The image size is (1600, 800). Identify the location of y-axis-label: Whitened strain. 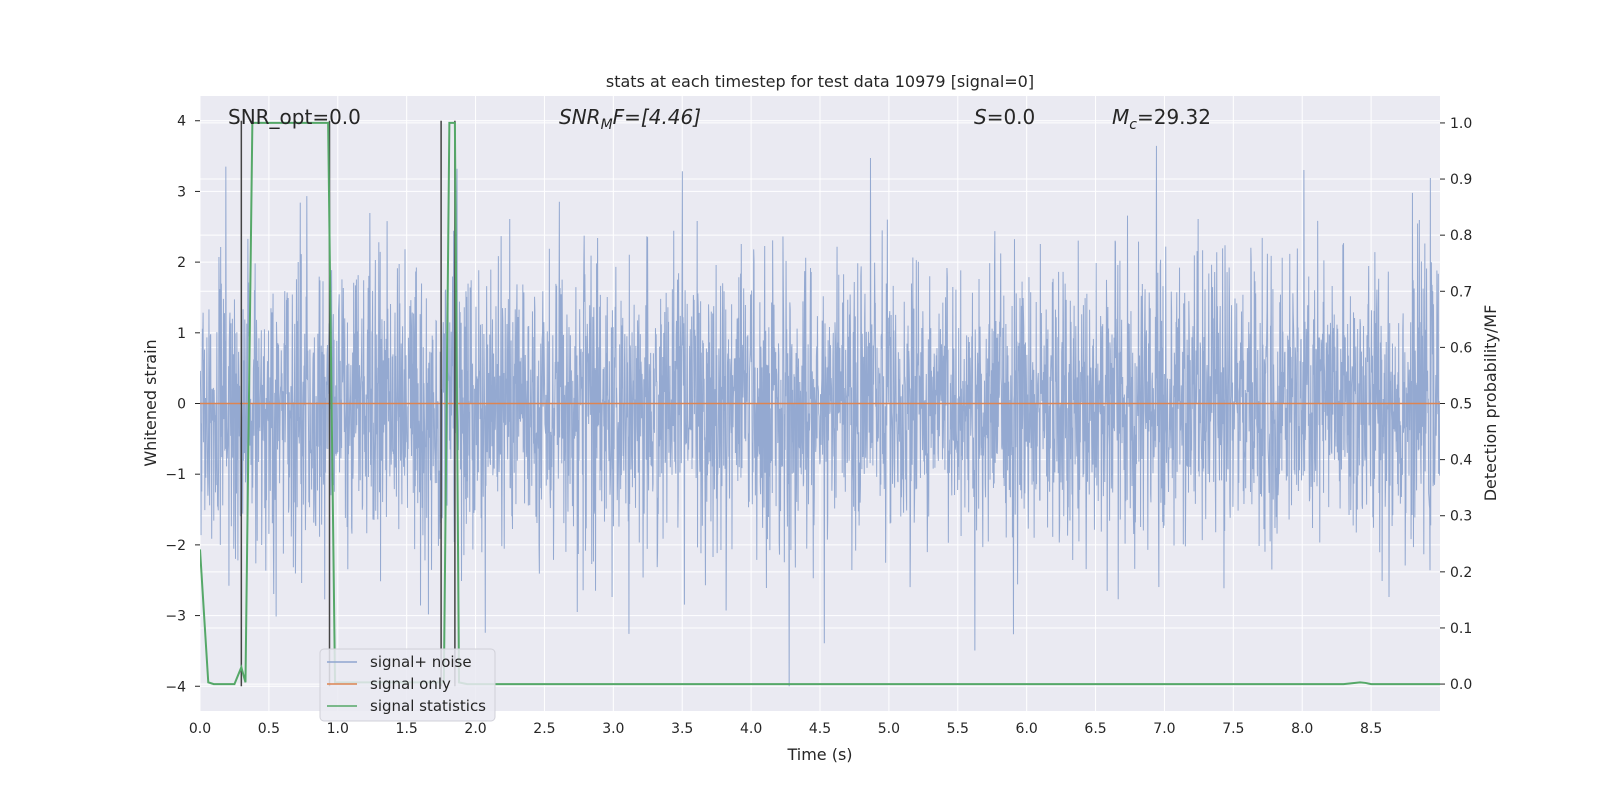
(150, 402).